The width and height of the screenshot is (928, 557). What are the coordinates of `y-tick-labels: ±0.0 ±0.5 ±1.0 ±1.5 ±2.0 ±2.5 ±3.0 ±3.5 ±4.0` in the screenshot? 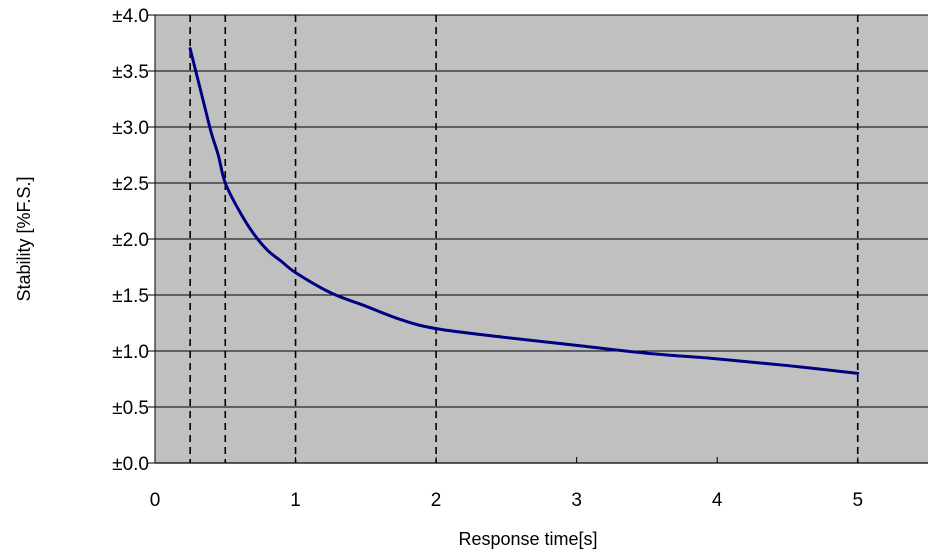 It's located at (130, 240).